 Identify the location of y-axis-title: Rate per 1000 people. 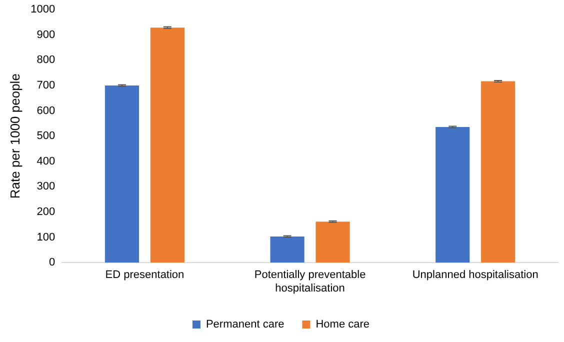
(14, 136).